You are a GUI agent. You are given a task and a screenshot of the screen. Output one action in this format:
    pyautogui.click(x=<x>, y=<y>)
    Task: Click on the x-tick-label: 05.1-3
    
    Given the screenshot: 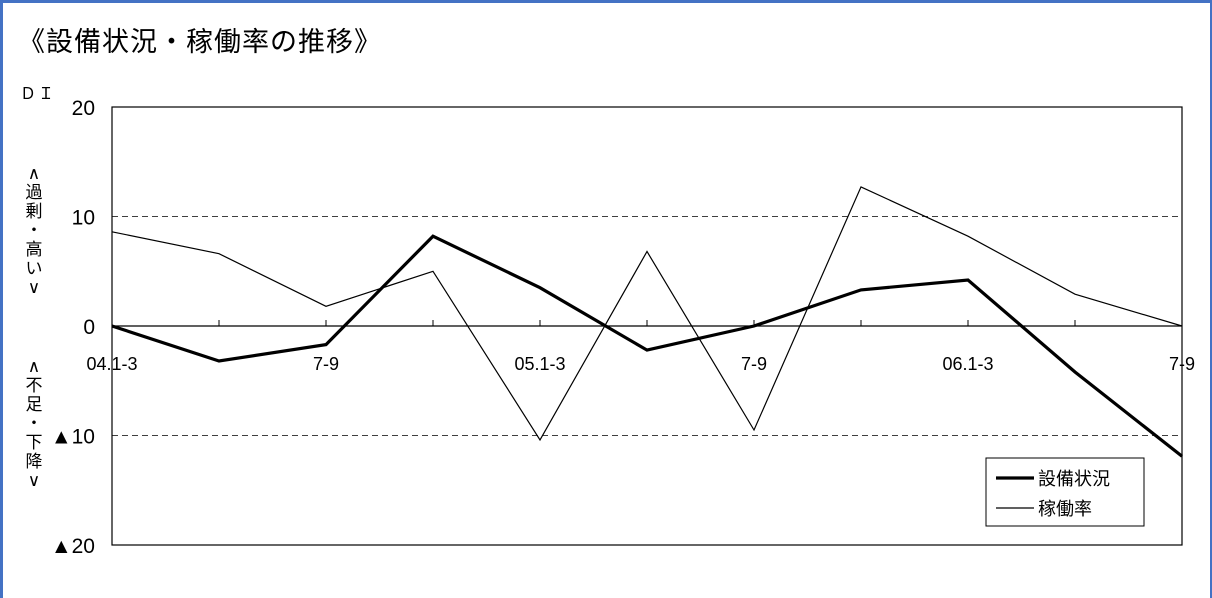 What is the action you would take?
    pyautogui.click(x=539, y=364)
    